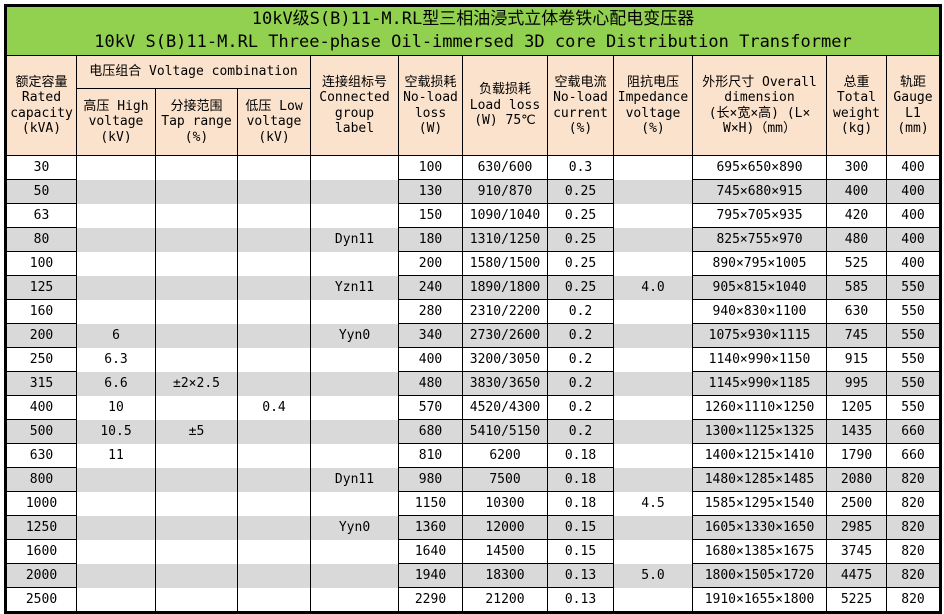  What do you see at coordinates (759, 600) in the screenshot?
I see `cell-dimension: 1910×1655×1800` at bounding box center [759, 600].